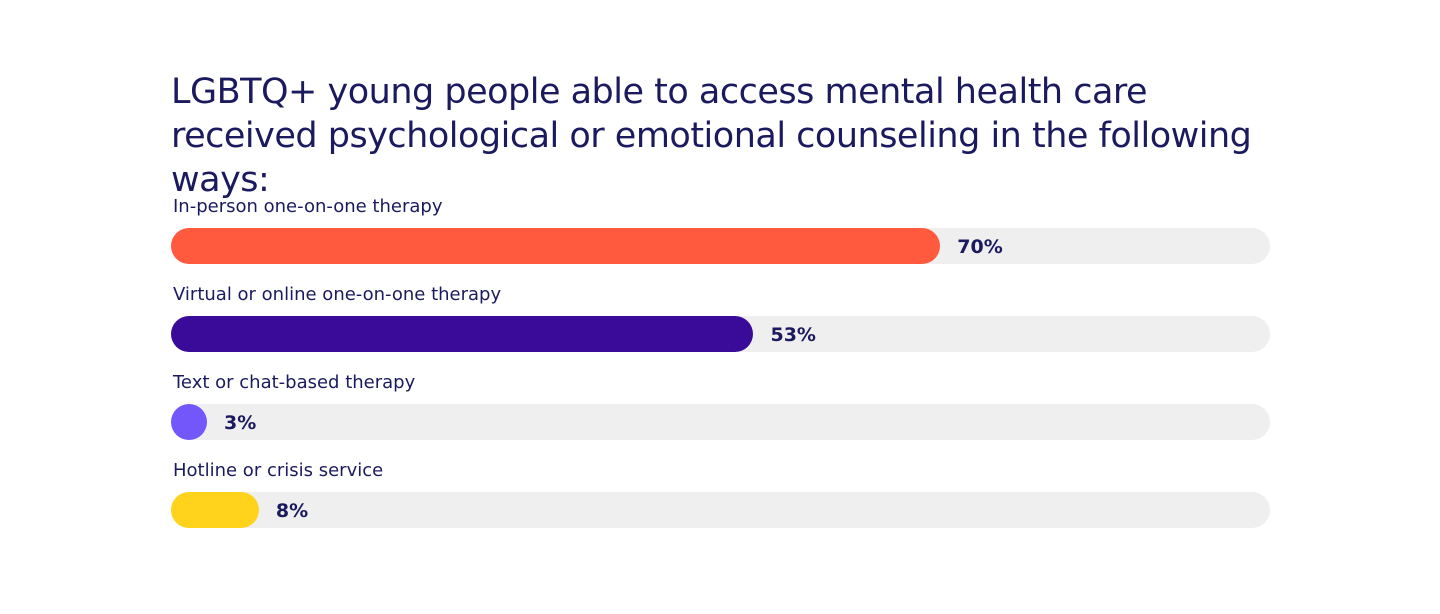 The height and width of the screenshot is (614, 1440). I want to click on bar-track: 53%, so click(720, 334).